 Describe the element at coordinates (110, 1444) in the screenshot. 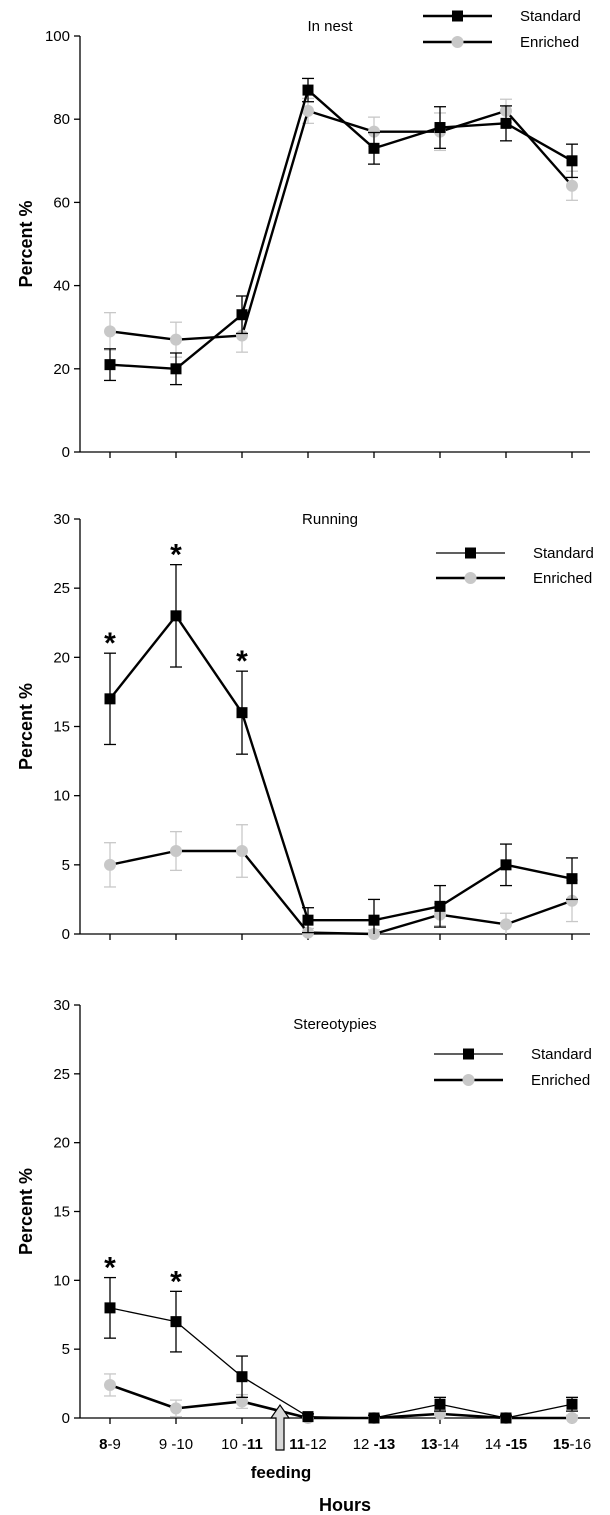

I see `x-tick-label: 8-9` at that location.